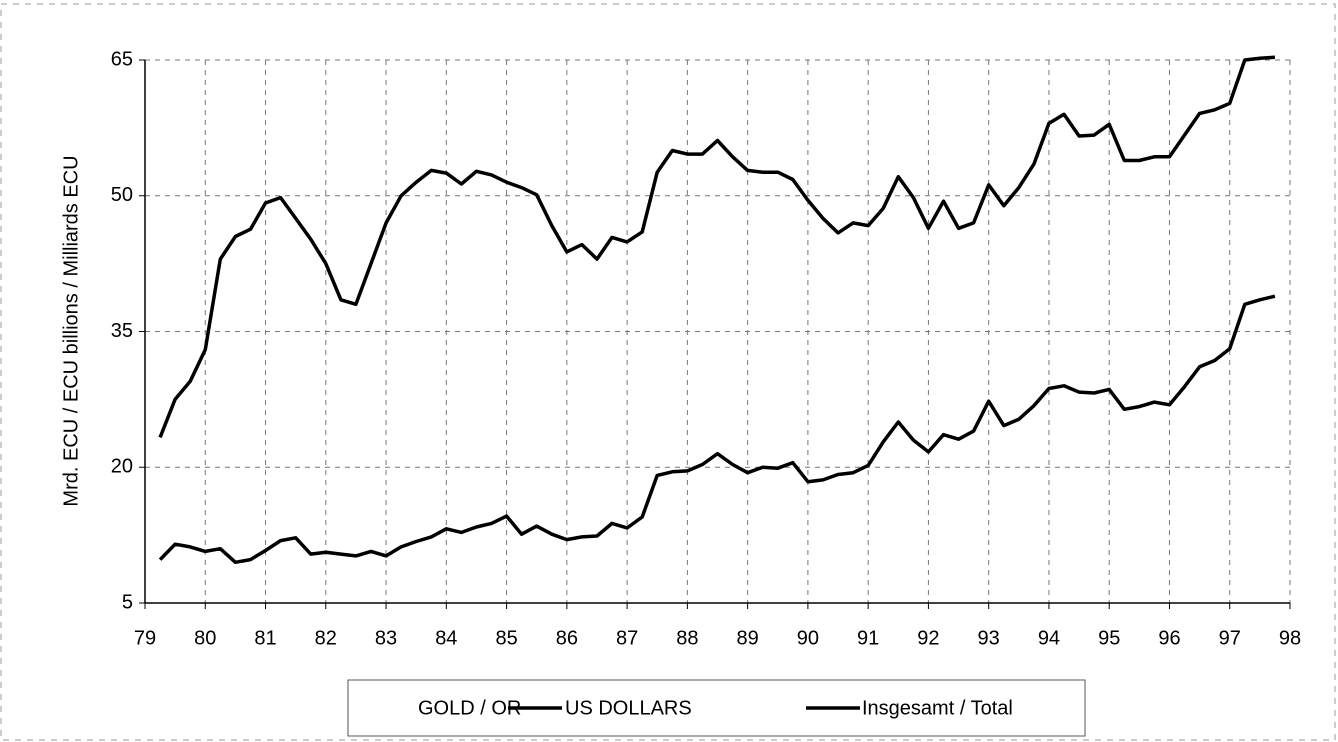 This screenshot has height=742, width=1338. Describe the element at coordinates (687, 638) in the screenshot. I see `x-tick-label: 88` at that location.